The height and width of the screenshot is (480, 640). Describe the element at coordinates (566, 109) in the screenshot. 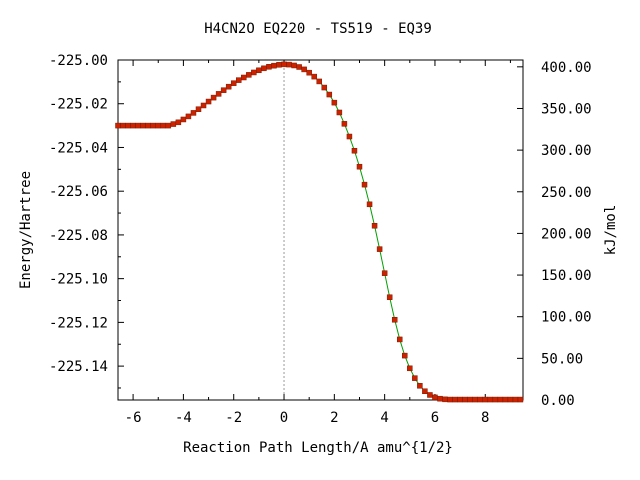

I see `y2-tick-label: 350.00` at that location.